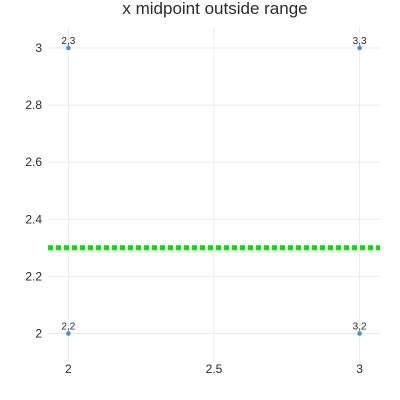 The width and height of the screenshot is (400, 400). I want to click on x-tick-label: 2.5, so click(214, 369).